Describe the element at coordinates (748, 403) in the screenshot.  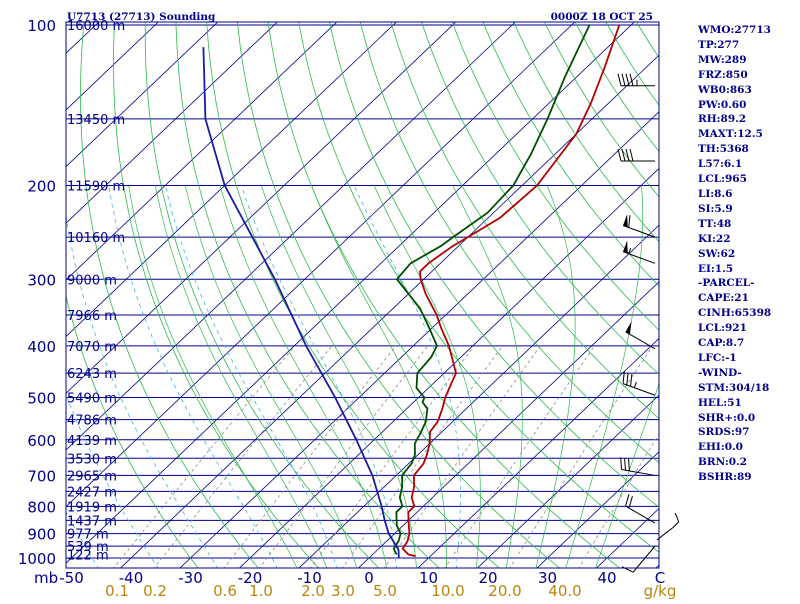
I see `stat-line: HEL:51` at that location.